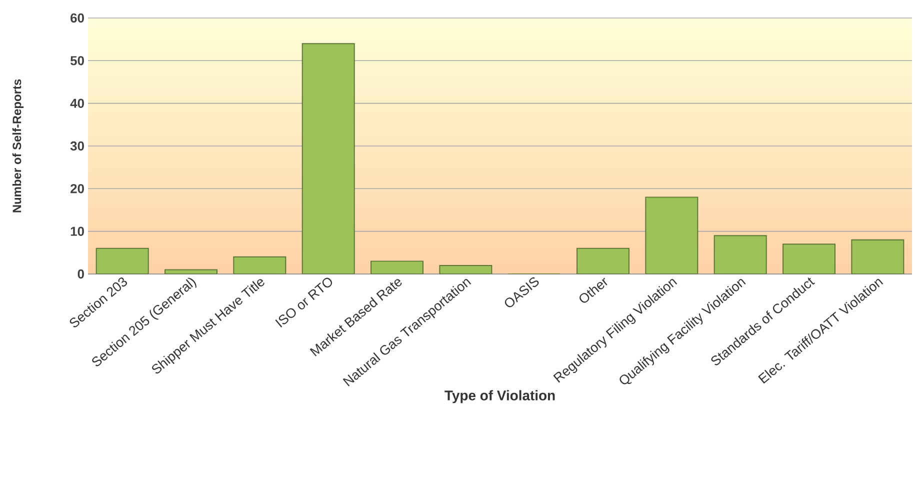 Image resolution: width=915 pixels, height=478 pixels. What do you see at coordinates (77, 189) in the screenshot?
I see `y-tick-label: 20` at bounding box center [77, 189].